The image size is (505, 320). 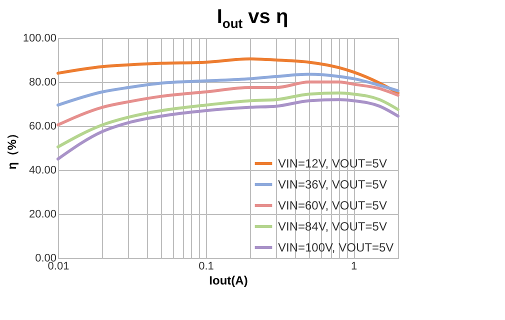 What do you see at coordinates (332, 205) in the screenshot?
I see `legend-label: VIN=60V, VOUT=5V` at bounding box center [332, 205].